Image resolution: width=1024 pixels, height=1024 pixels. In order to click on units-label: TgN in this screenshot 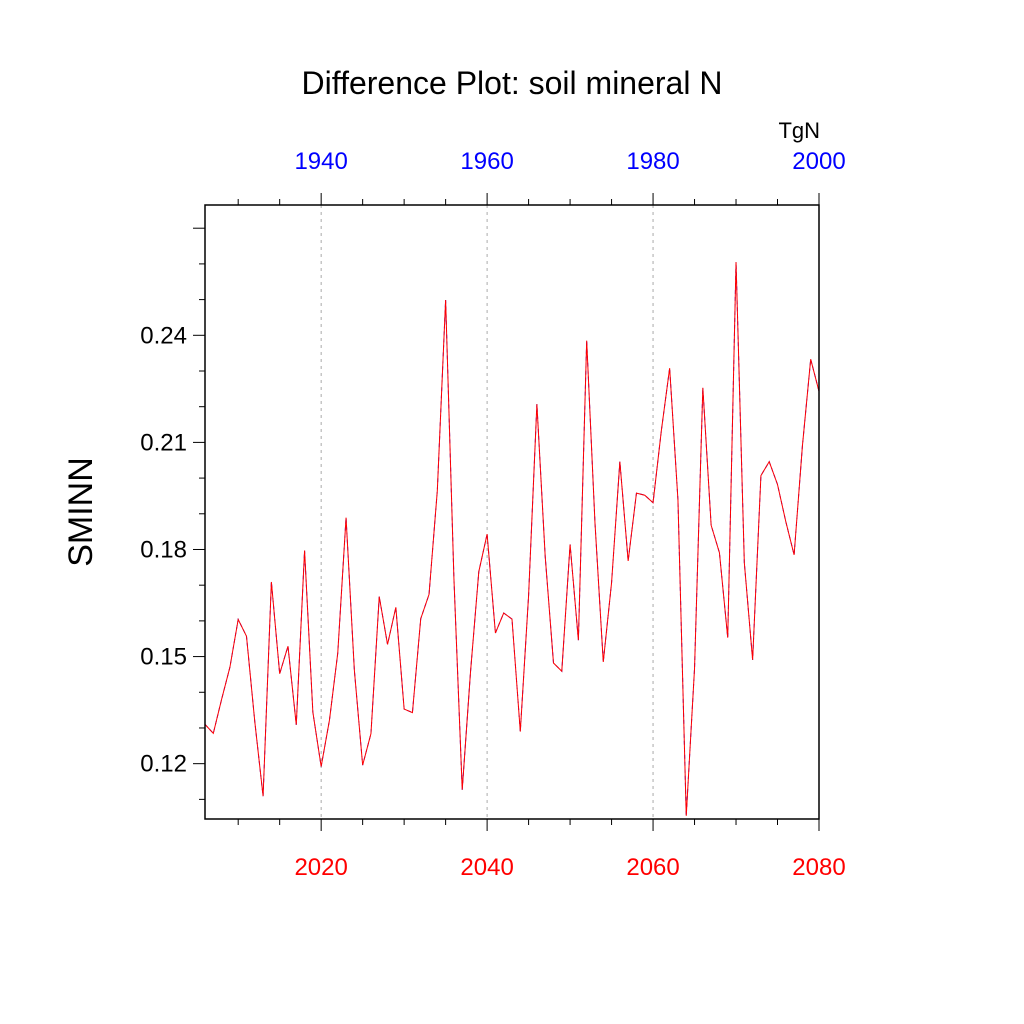, I will do `click(799, 130)`.